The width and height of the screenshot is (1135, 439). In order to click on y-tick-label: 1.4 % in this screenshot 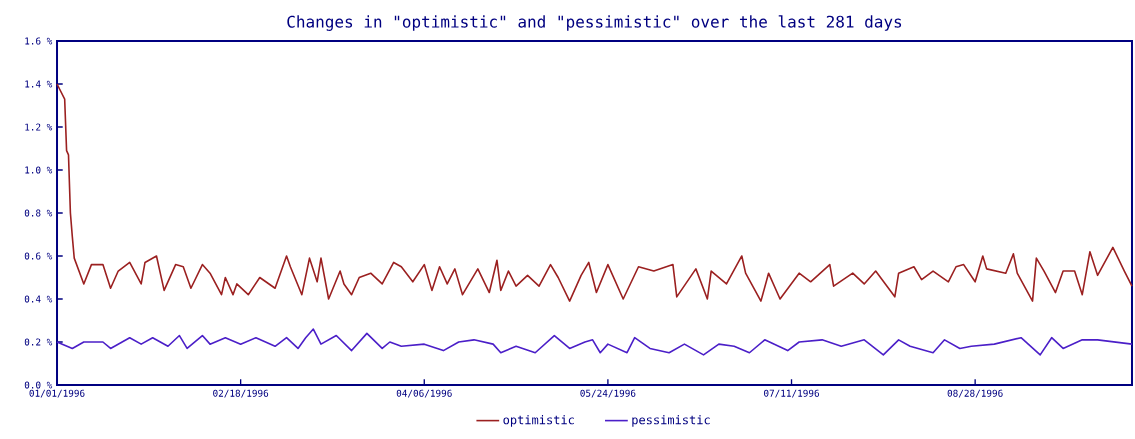, I will do `click(39, 84)`.